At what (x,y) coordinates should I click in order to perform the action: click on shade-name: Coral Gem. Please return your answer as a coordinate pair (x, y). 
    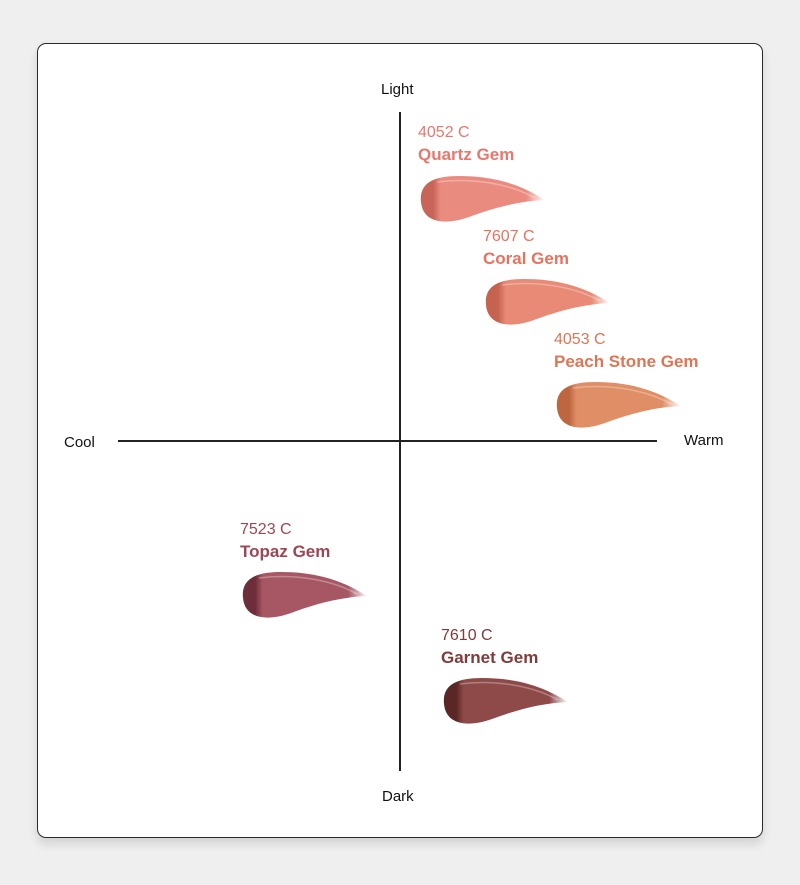
    Looking at the image, I should click on (526, 258).